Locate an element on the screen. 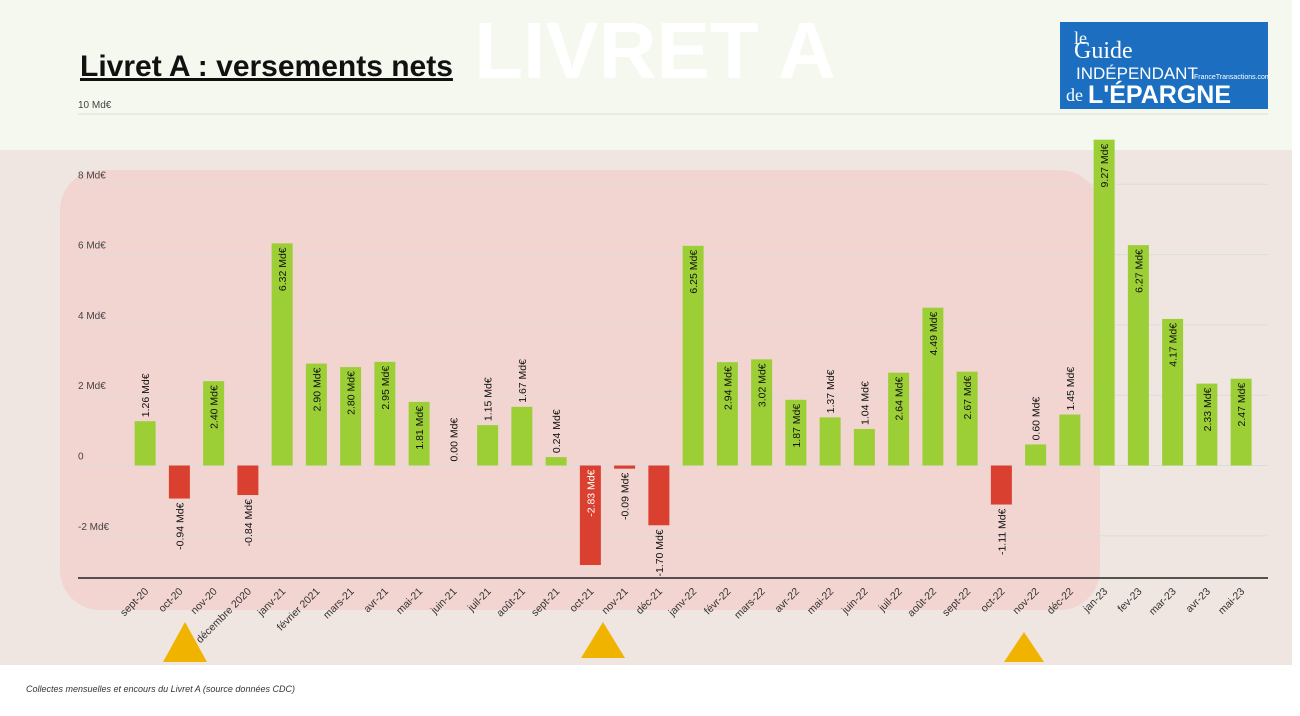 This screenshot has width=1300, height=716. logo-text: de is located at coordinates (1074, 95).